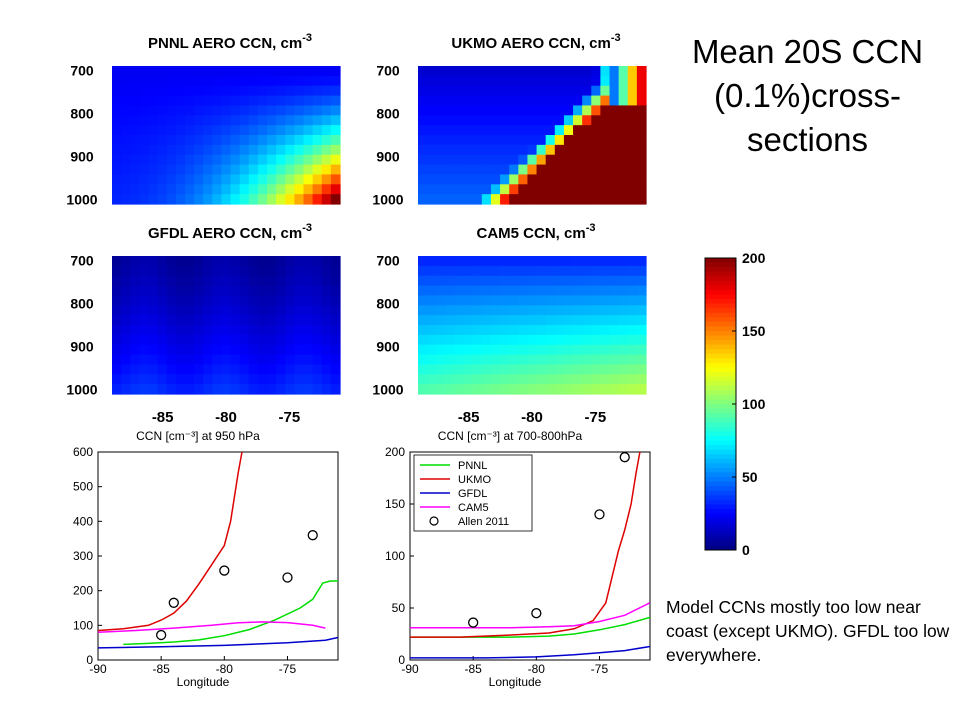 The height and width of the screenshot is (720, 960). What do you see at coordinates (472, 466) in the screenshot?
I see `legend-label: PNNL` at bounding box center [472, 466].